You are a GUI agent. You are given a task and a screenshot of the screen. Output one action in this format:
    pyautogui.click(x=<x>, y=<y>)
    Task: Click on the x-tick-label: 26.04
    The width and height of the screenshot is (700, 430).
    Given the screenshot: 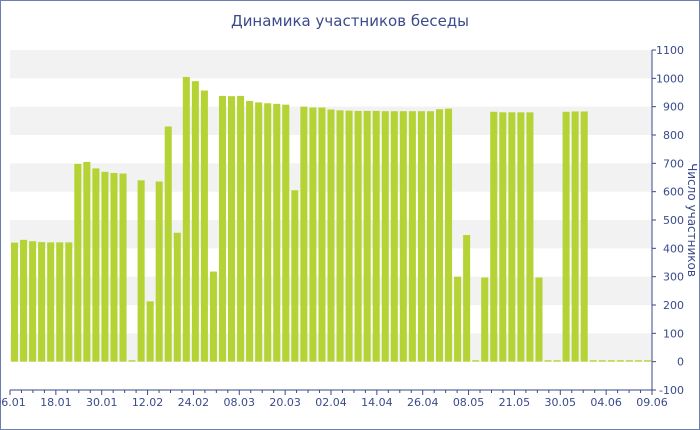 What is the action you would take?
    pyautogui.click(x=423, y=402)
    